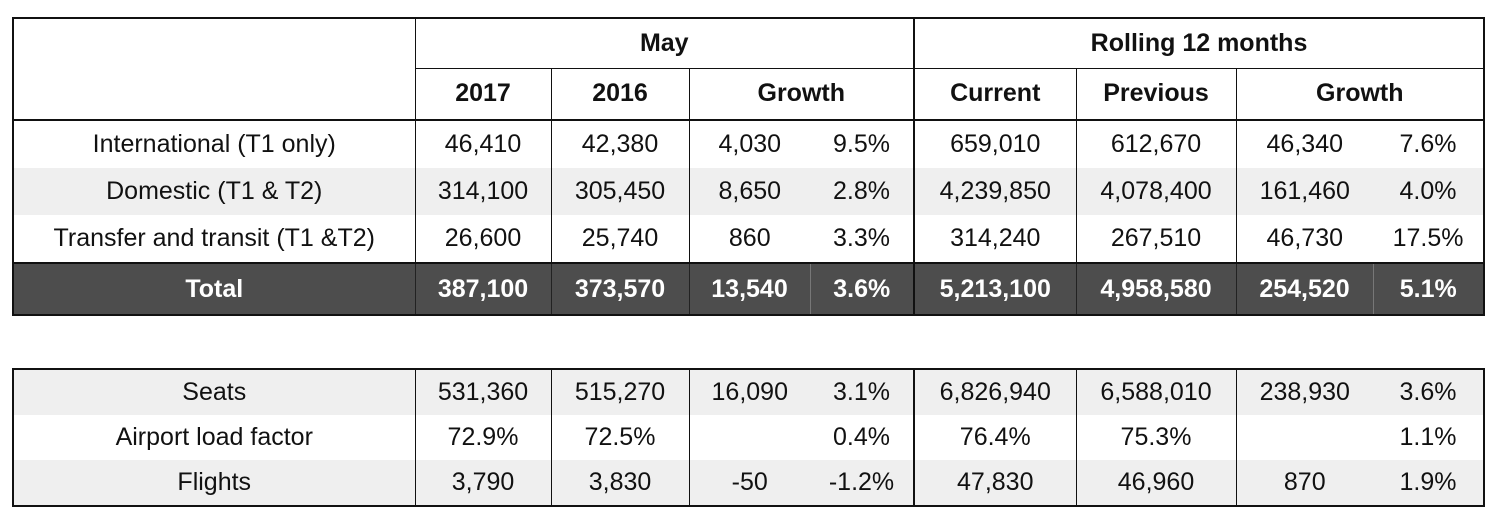  I want to click on cell: 6,826,940, so click(994, 392).